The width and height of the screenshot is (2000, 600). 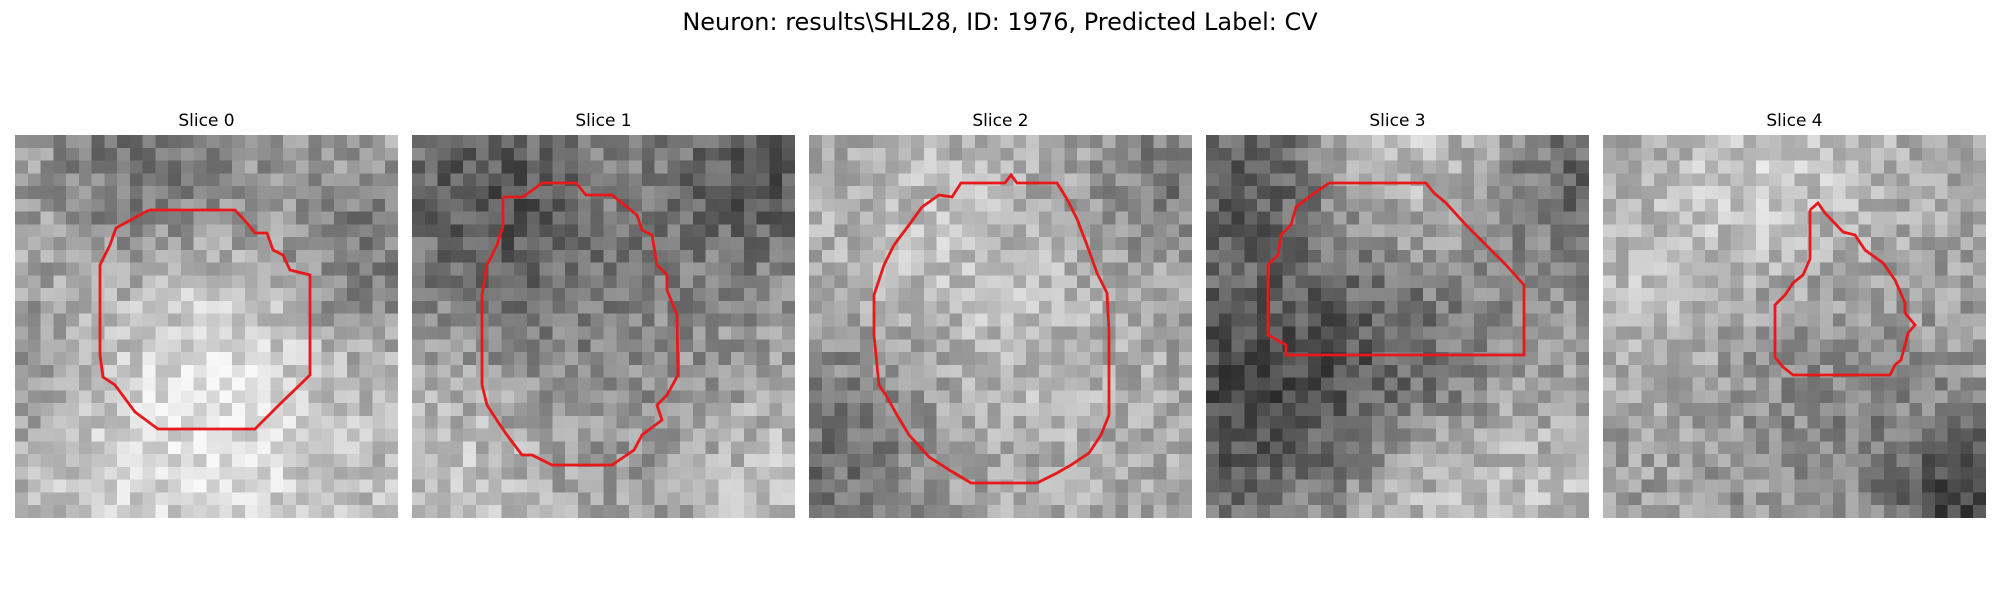 I want to click on slice-panel: Slice 3, so click(x=1397, y=313).